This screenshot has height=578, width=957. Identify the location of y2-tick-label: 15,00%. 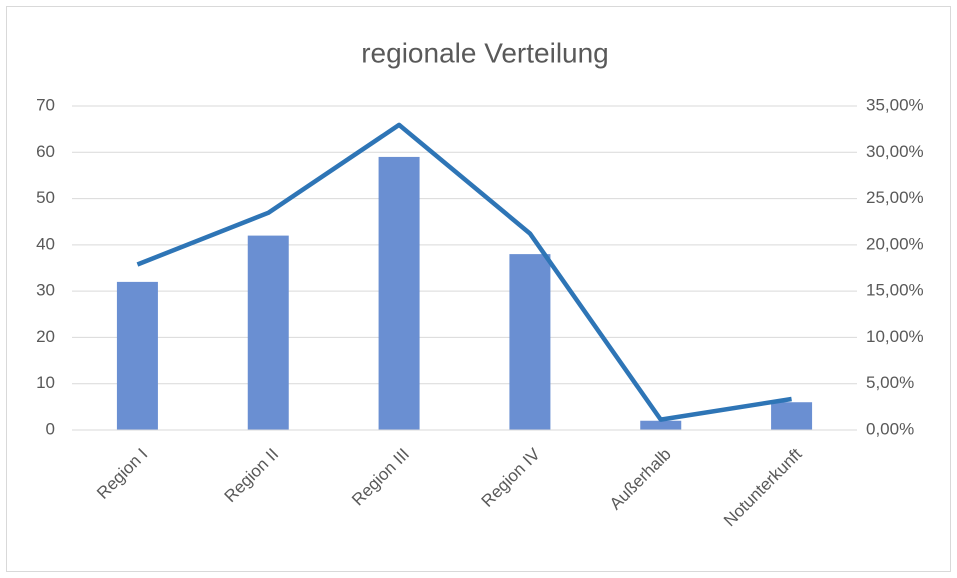
(895, 290).